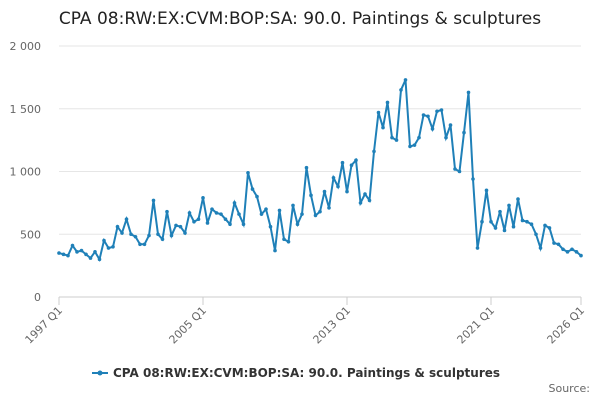 Image resolution: width=600 pixels, height=400 pixels. Describe the element at coordinates (26, 46) in the screenshot. I see `y-tick-label: 2 000` at that location.